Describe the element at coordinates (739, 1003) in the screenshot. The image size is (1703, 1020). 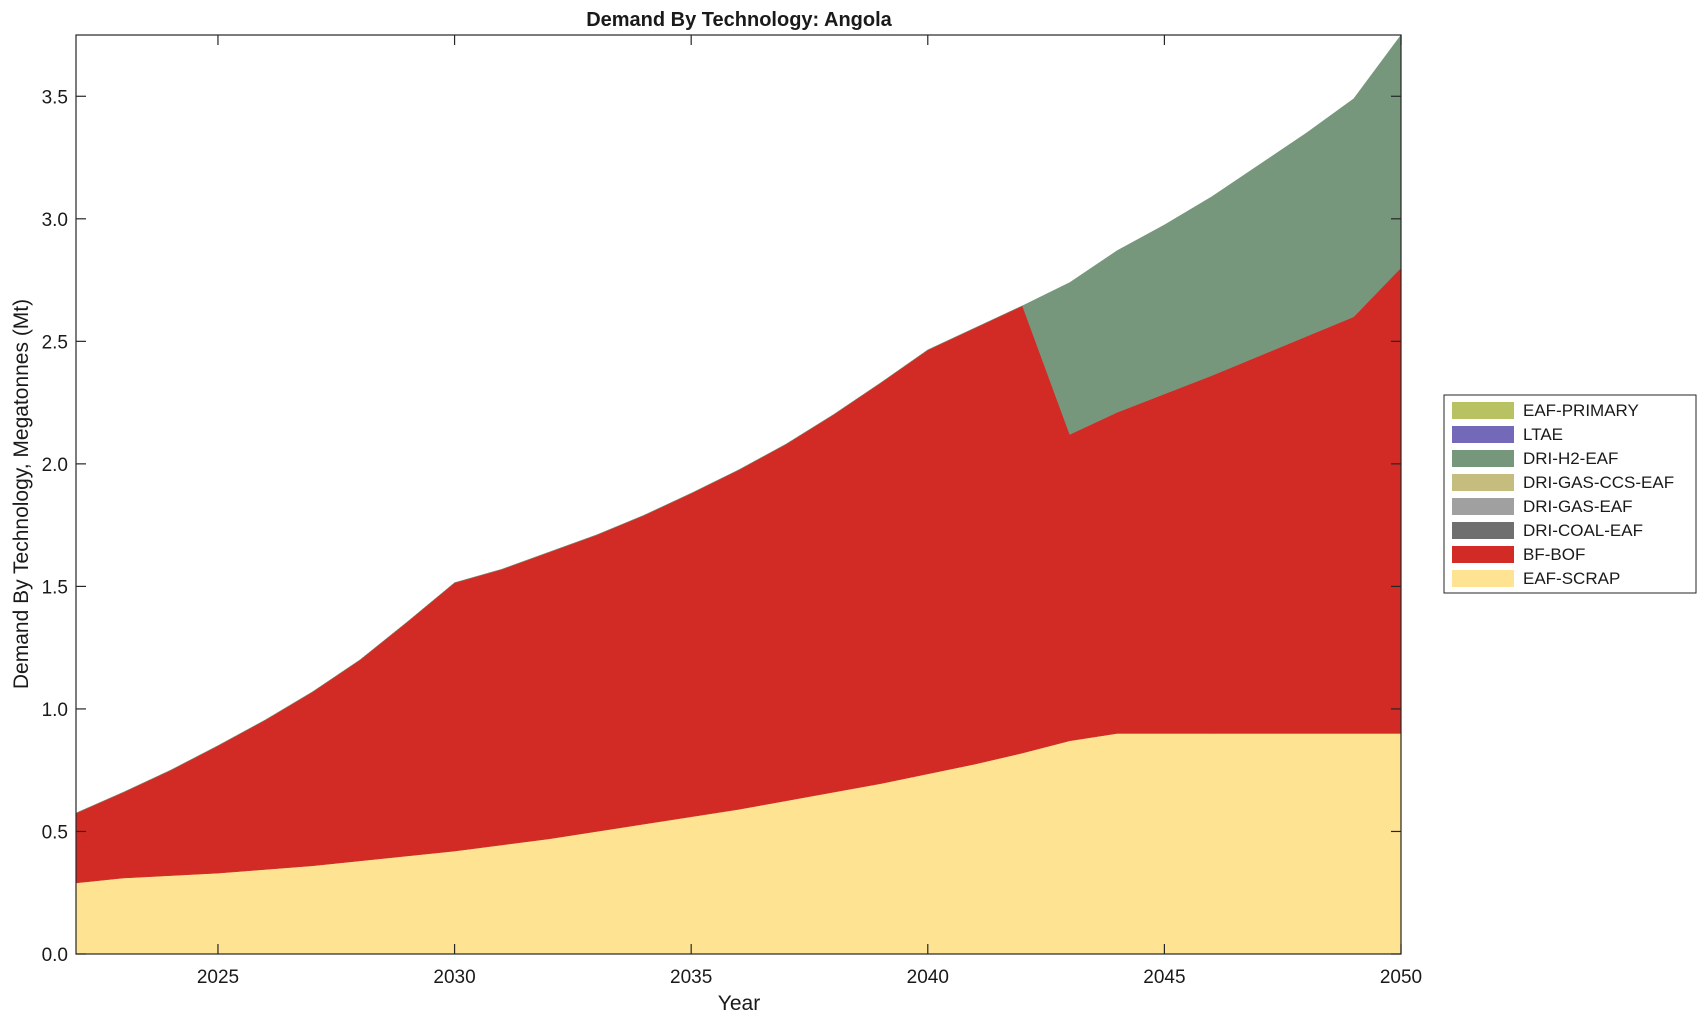
I see `x-axis-label: Year` at that location.